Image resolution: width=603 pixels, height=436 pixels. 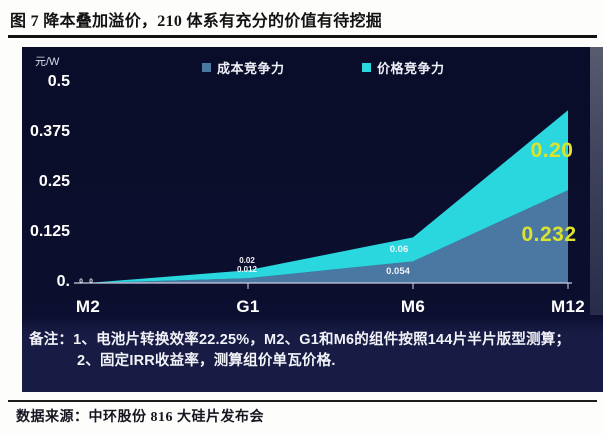 I want to click on title-divider, so click(x=302, y=36).